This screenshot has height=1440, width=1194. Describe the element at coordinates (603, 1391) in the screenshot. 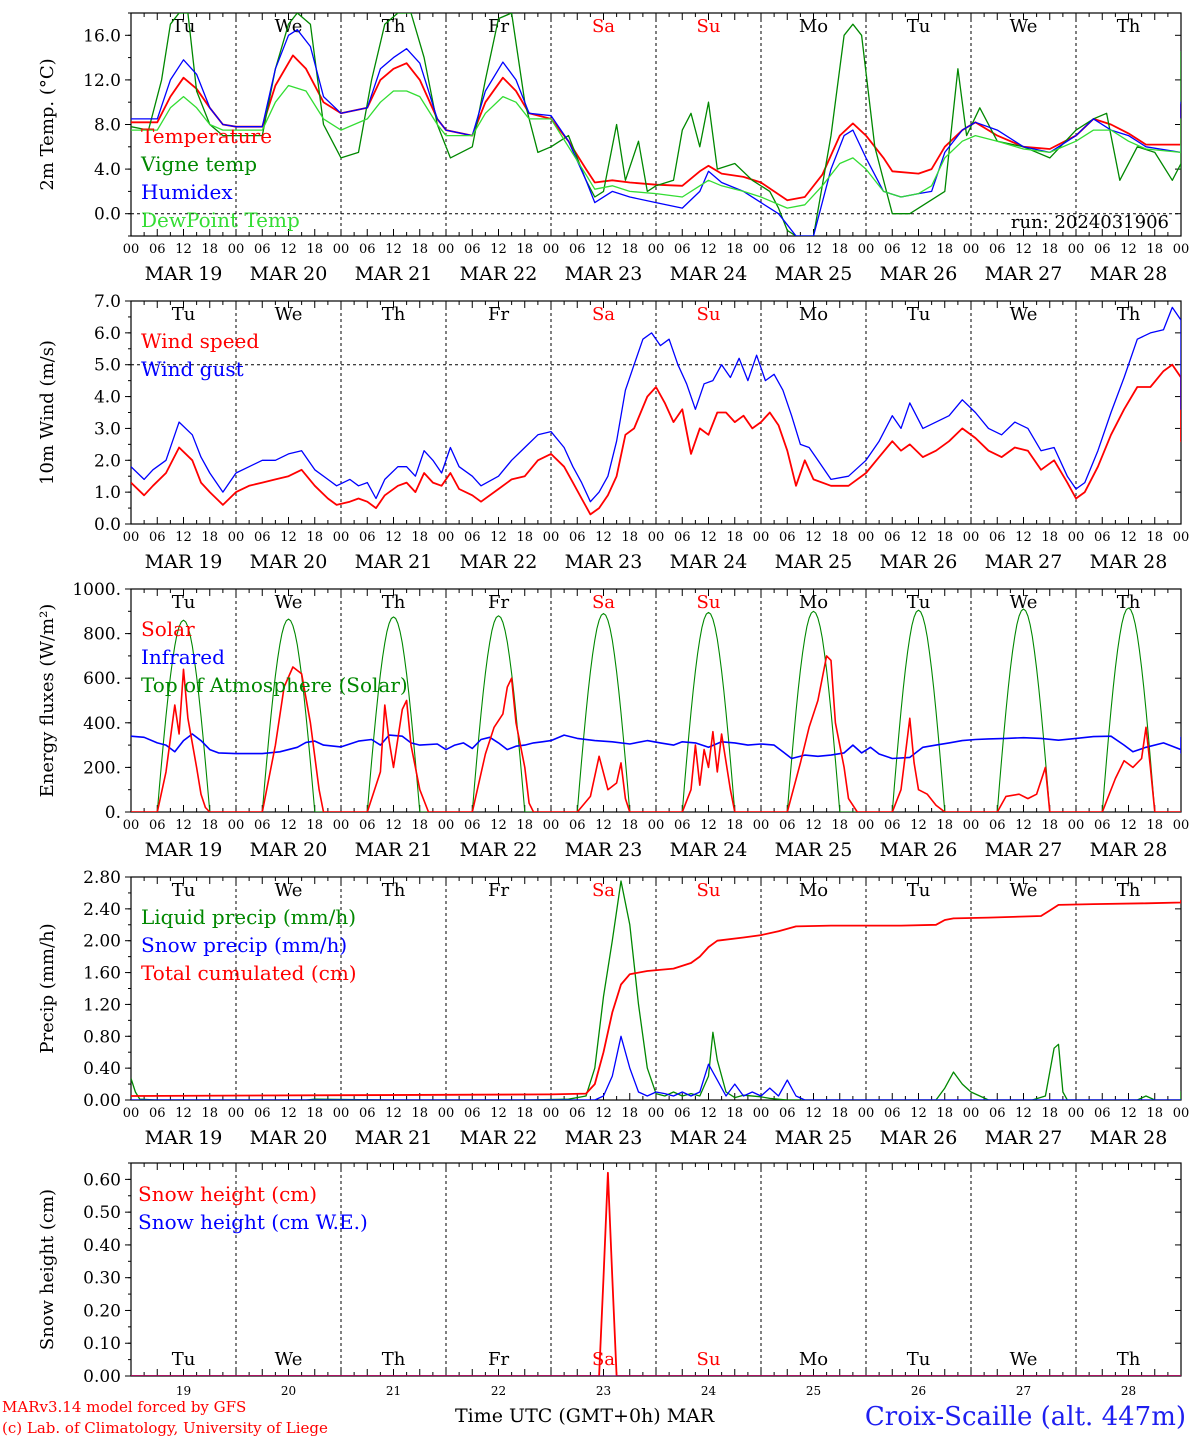

I see `day-number-label: 23` at that location.